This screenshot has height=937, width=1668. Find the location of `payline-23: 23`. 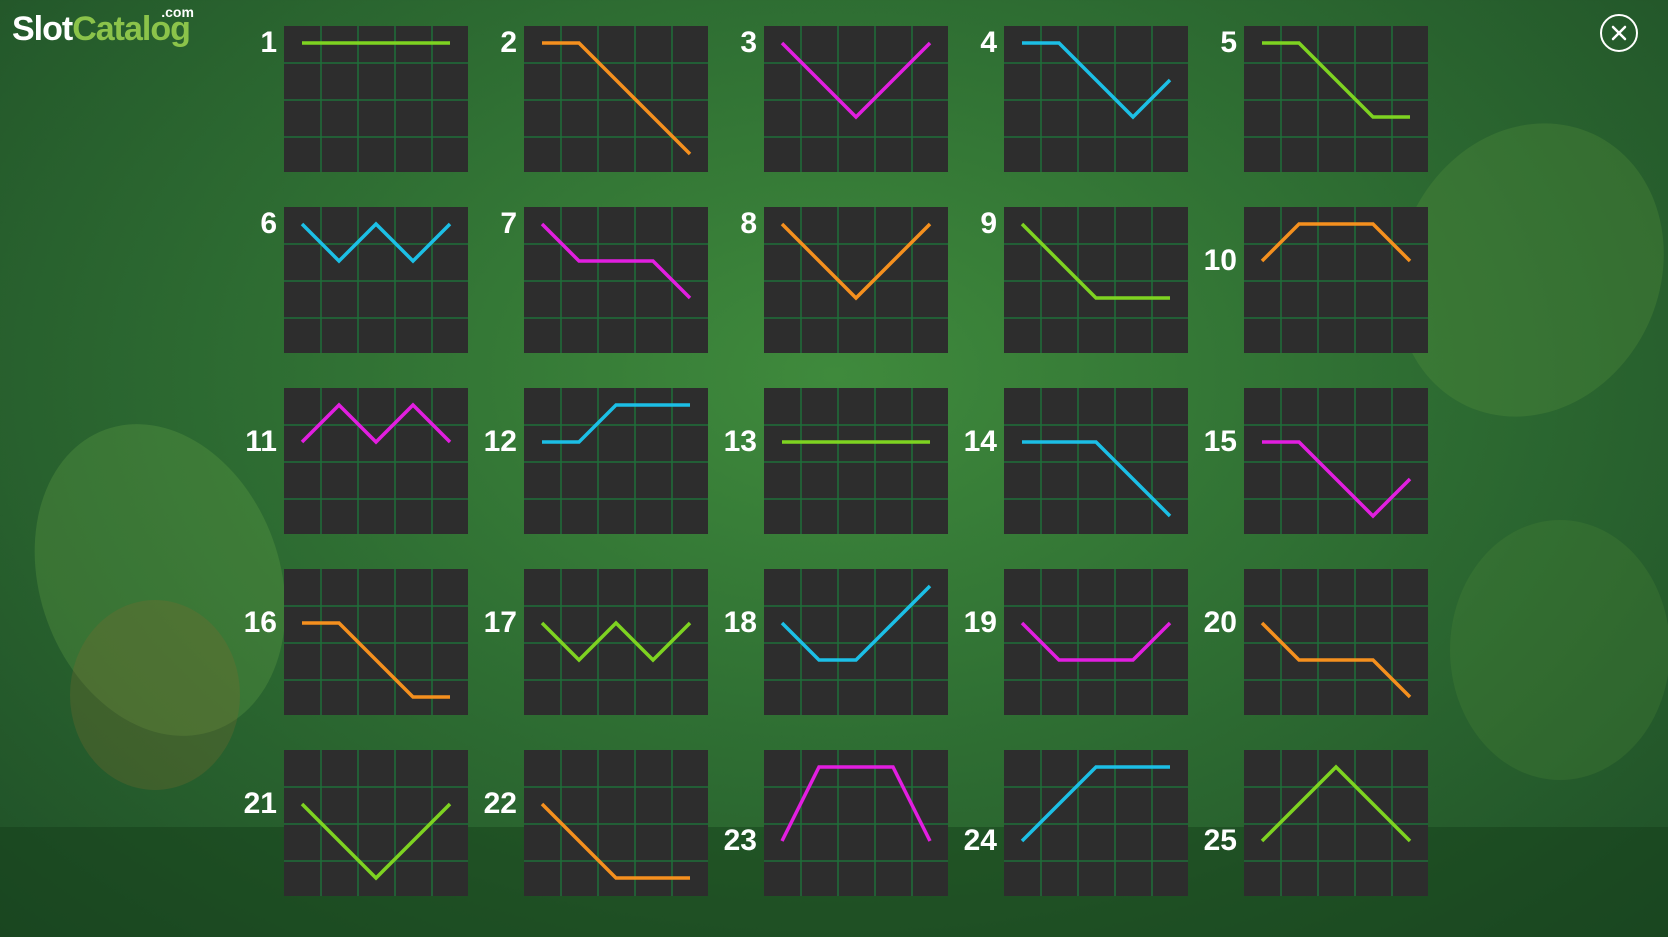

payline-23: 23 is located at coordinates (714, 825).